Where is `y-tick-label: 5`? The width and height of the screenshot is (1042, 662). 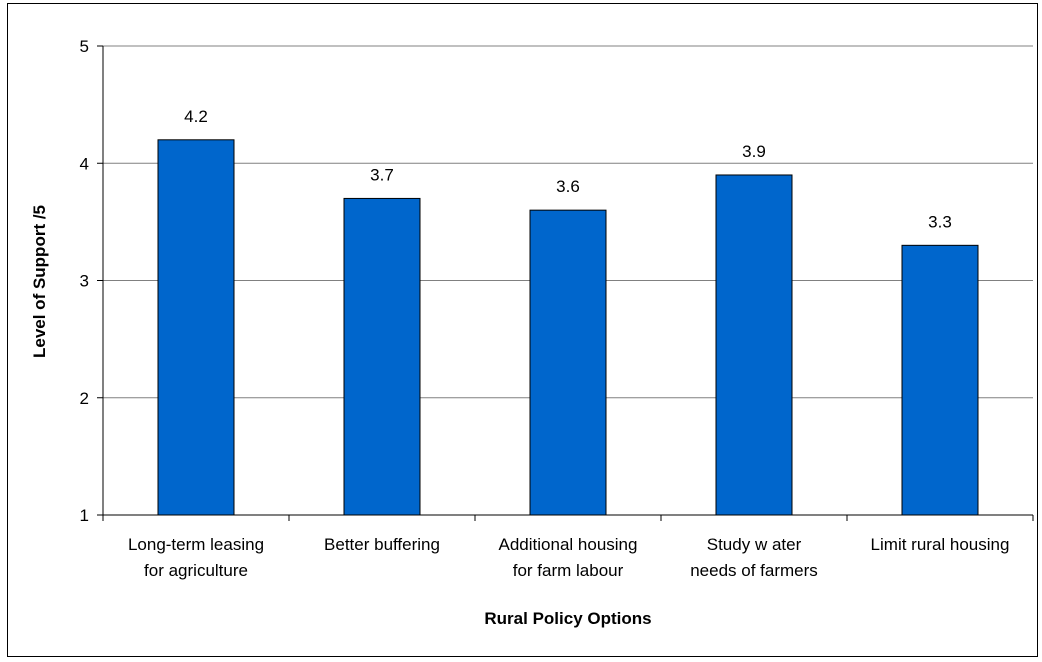 y-tick-label: 5 is located at coordinates (84, 46).